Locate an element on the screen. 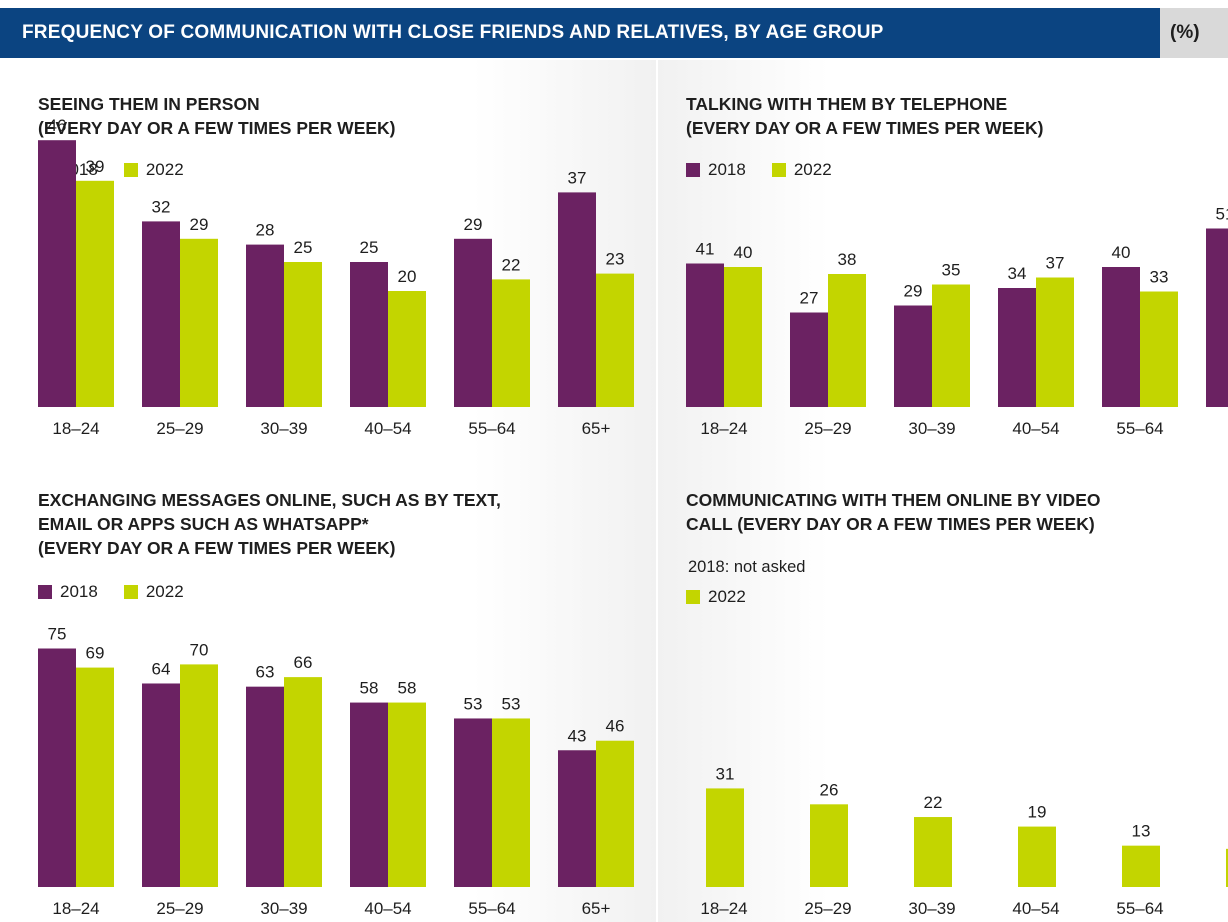 Image resolution: width=1228 pixels, height=922 pixels. x-tick-label-video-3: 40–54 is located at coordinates (1035, 908).